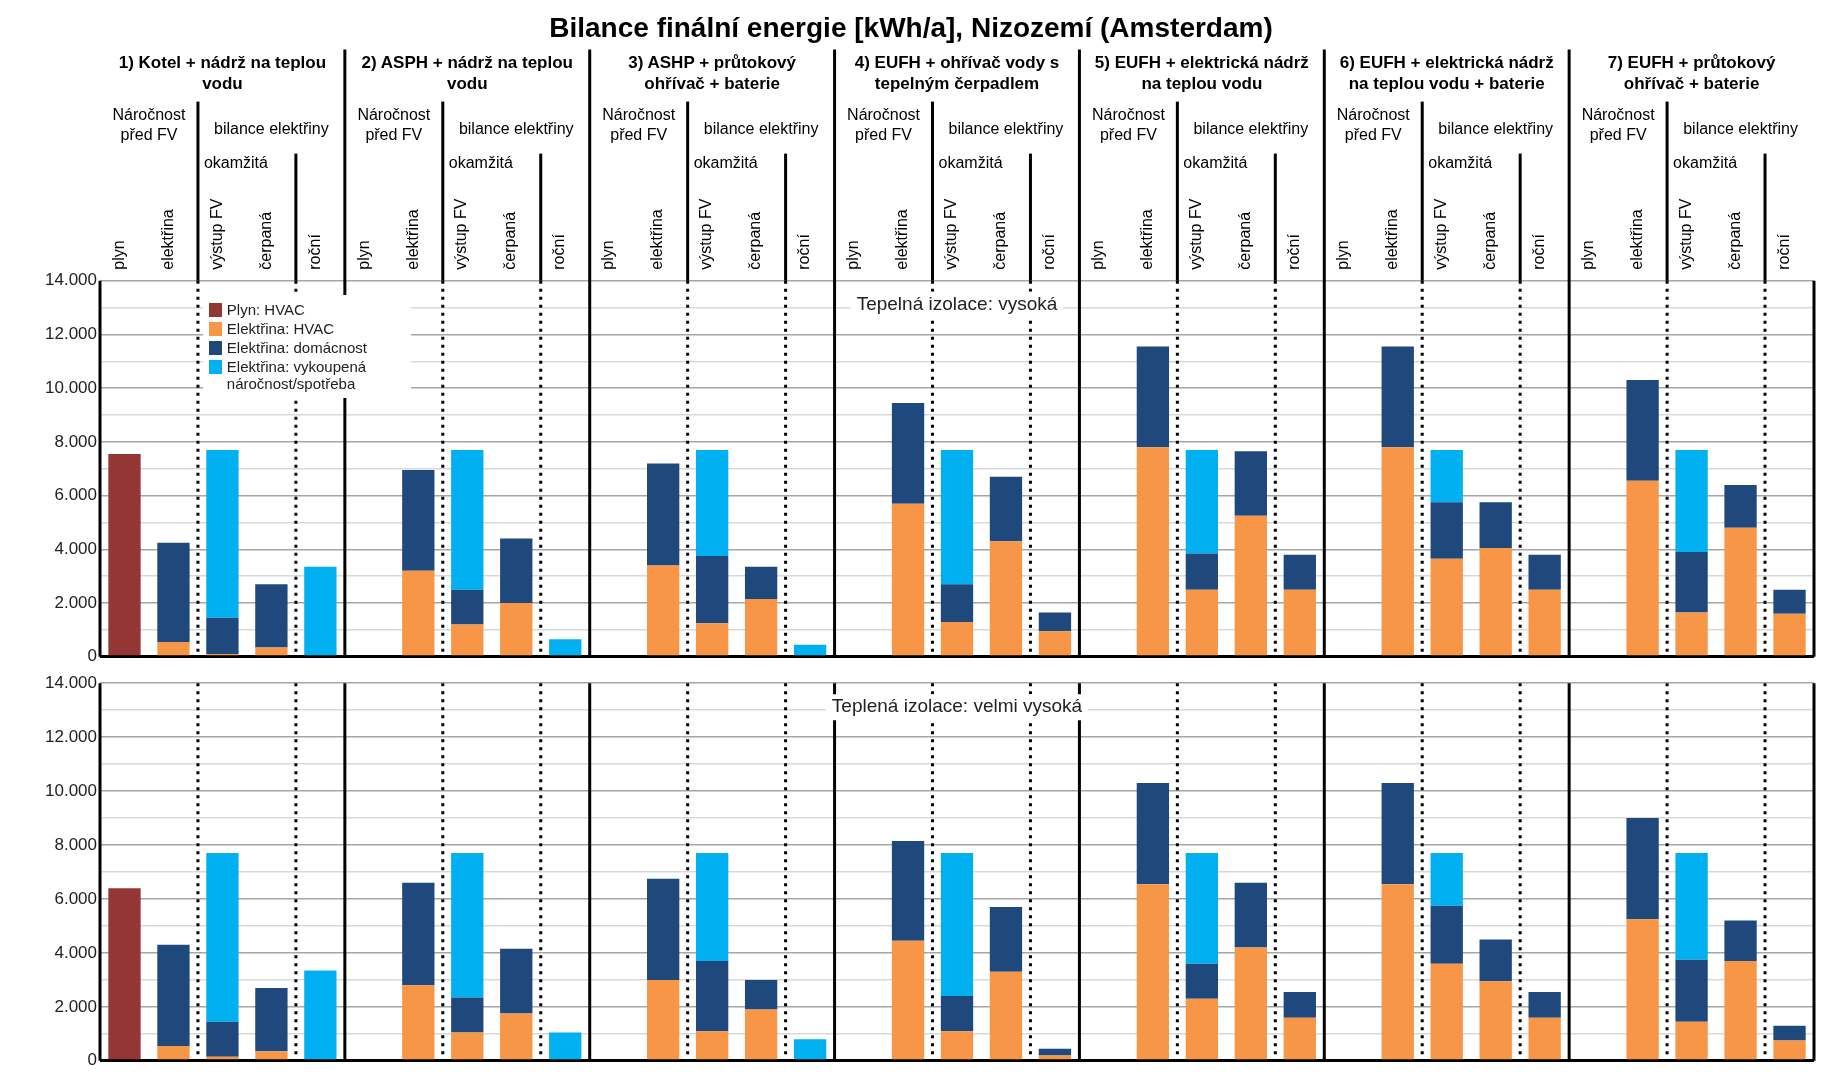  Describe the element at coordinates (957, 72) in the screenshot. I see `text: 4) EUFH + ohřívač vody s tepelným čerpadlem` at that location.